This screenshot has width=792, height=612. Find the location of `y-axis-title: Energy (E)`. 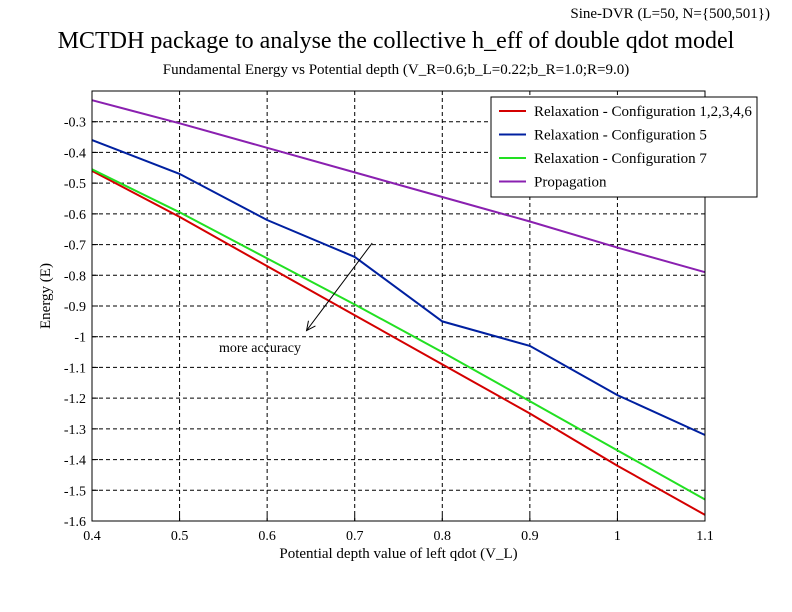

y-axis-title: Energy (E) is located at coordinates (46, 296).